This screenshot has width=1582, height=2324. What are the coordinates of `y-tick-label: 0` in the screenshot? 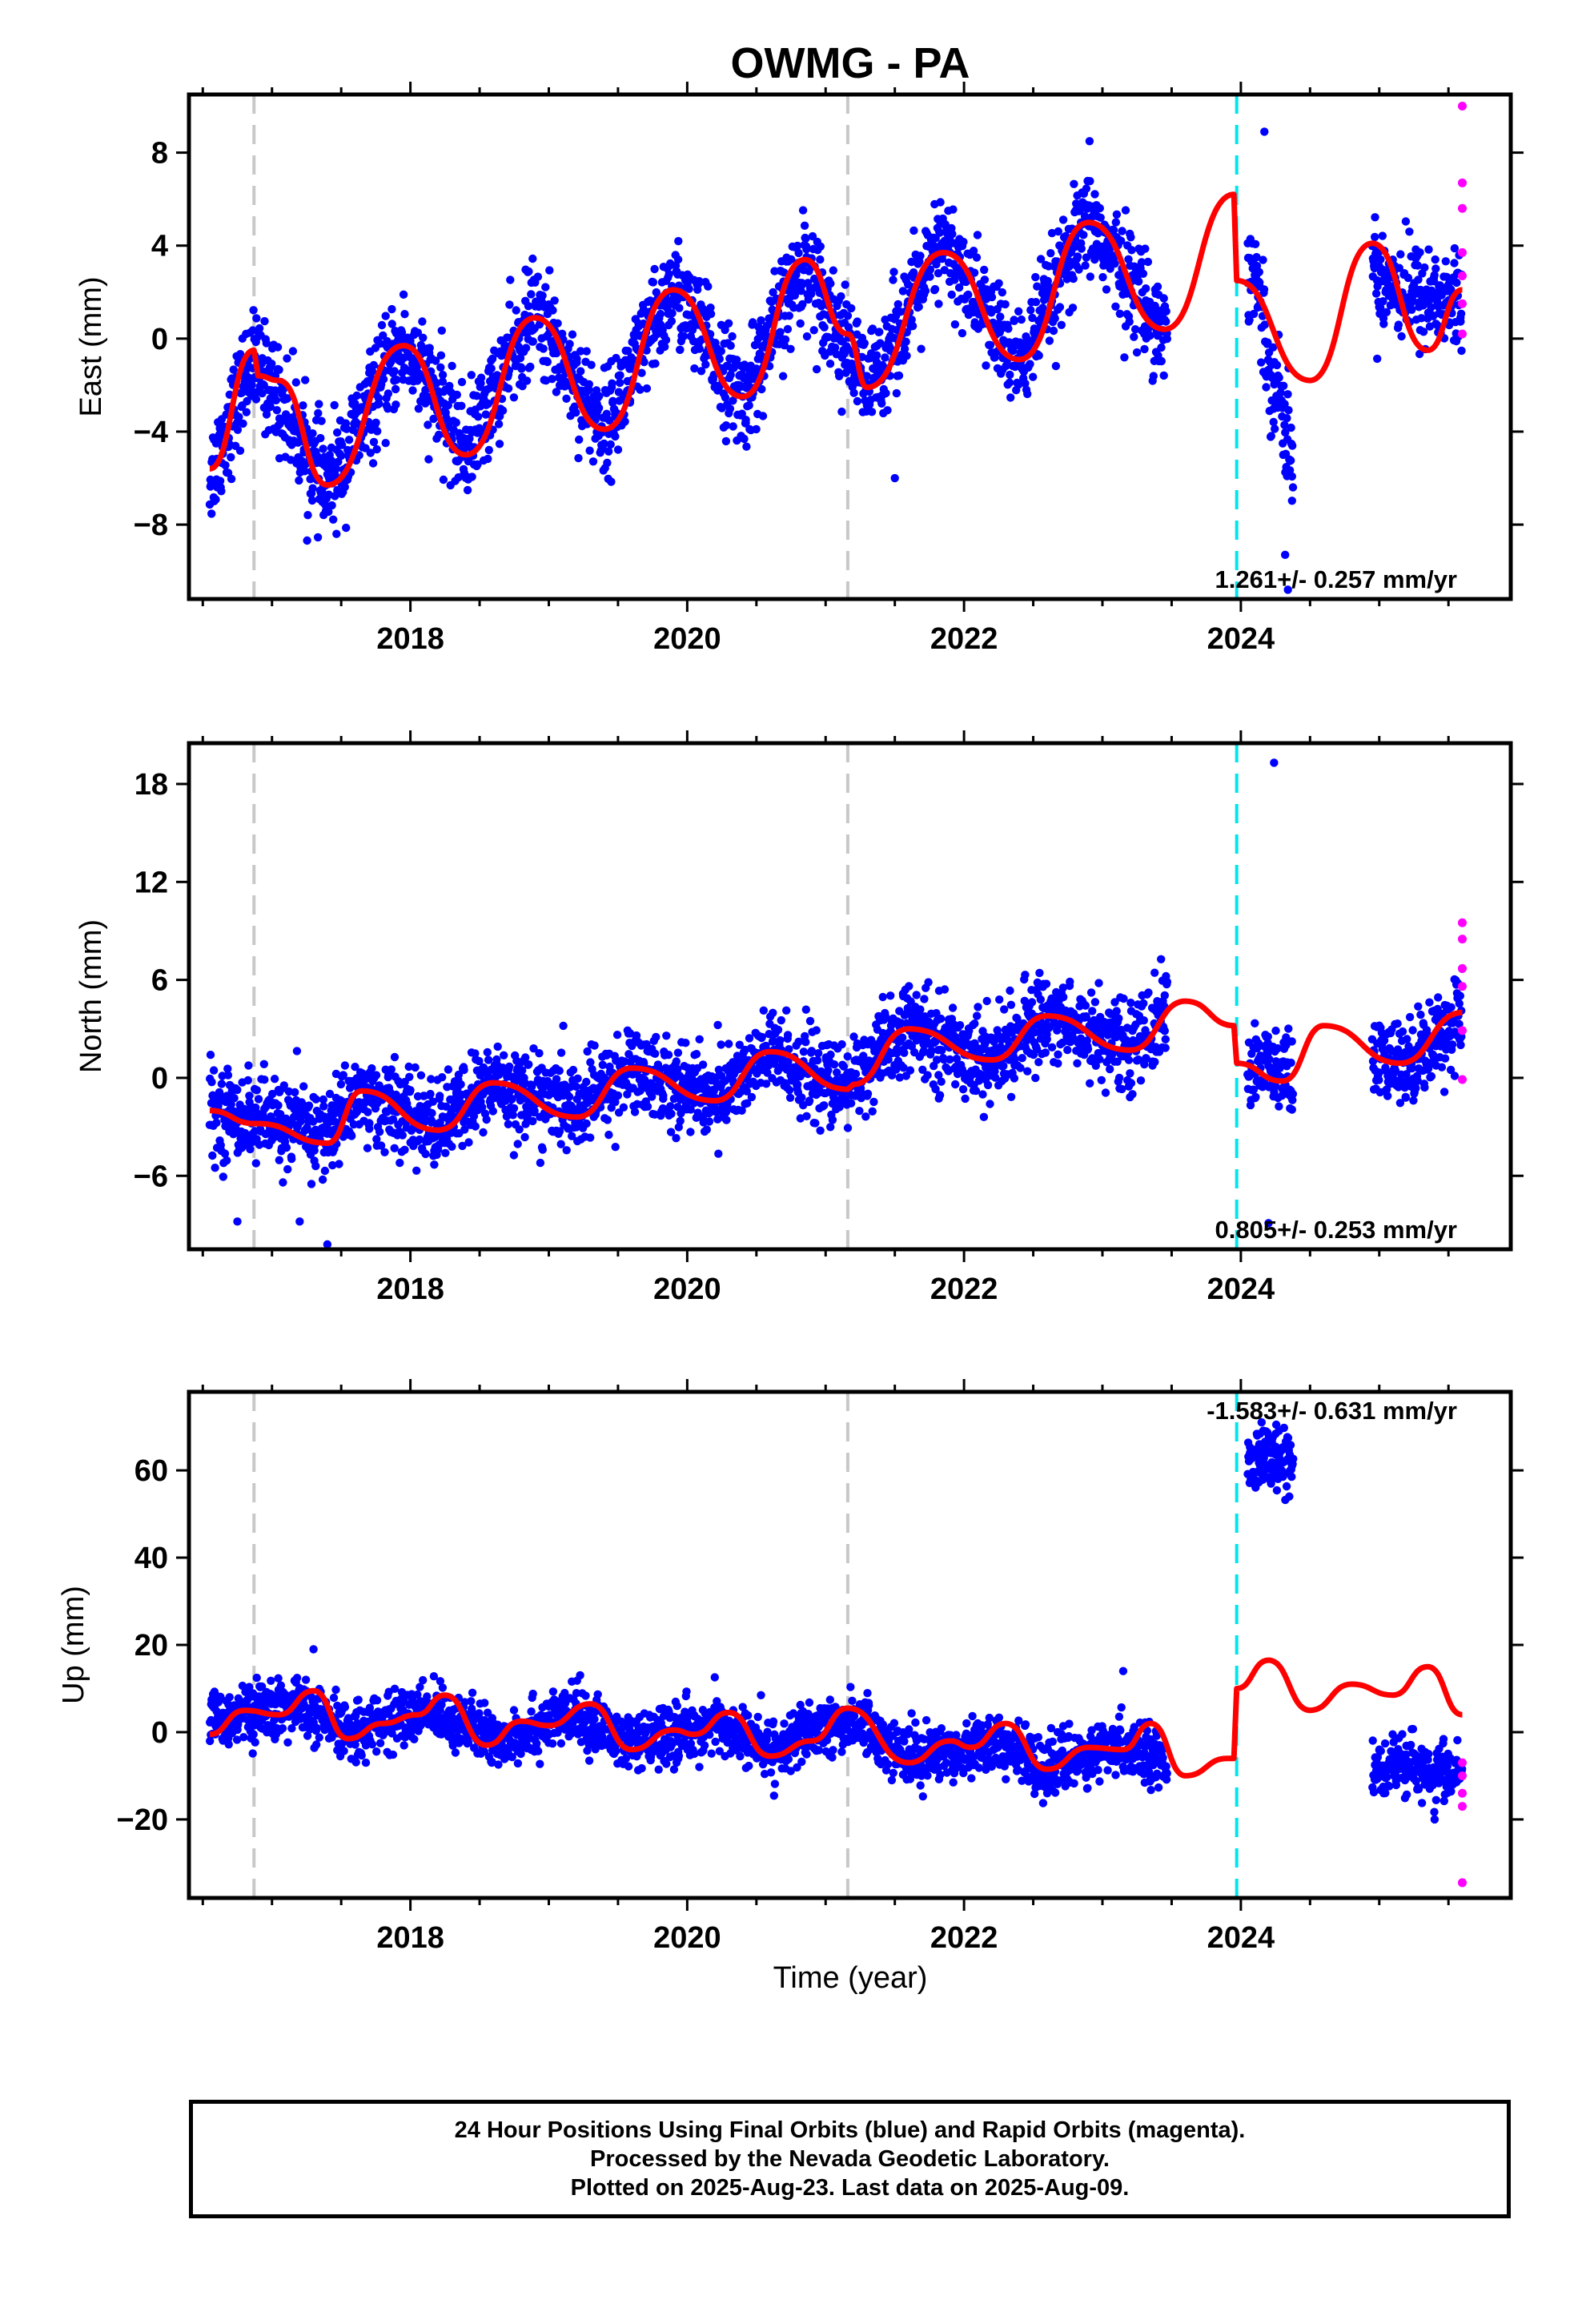 It's located at (159, 339).